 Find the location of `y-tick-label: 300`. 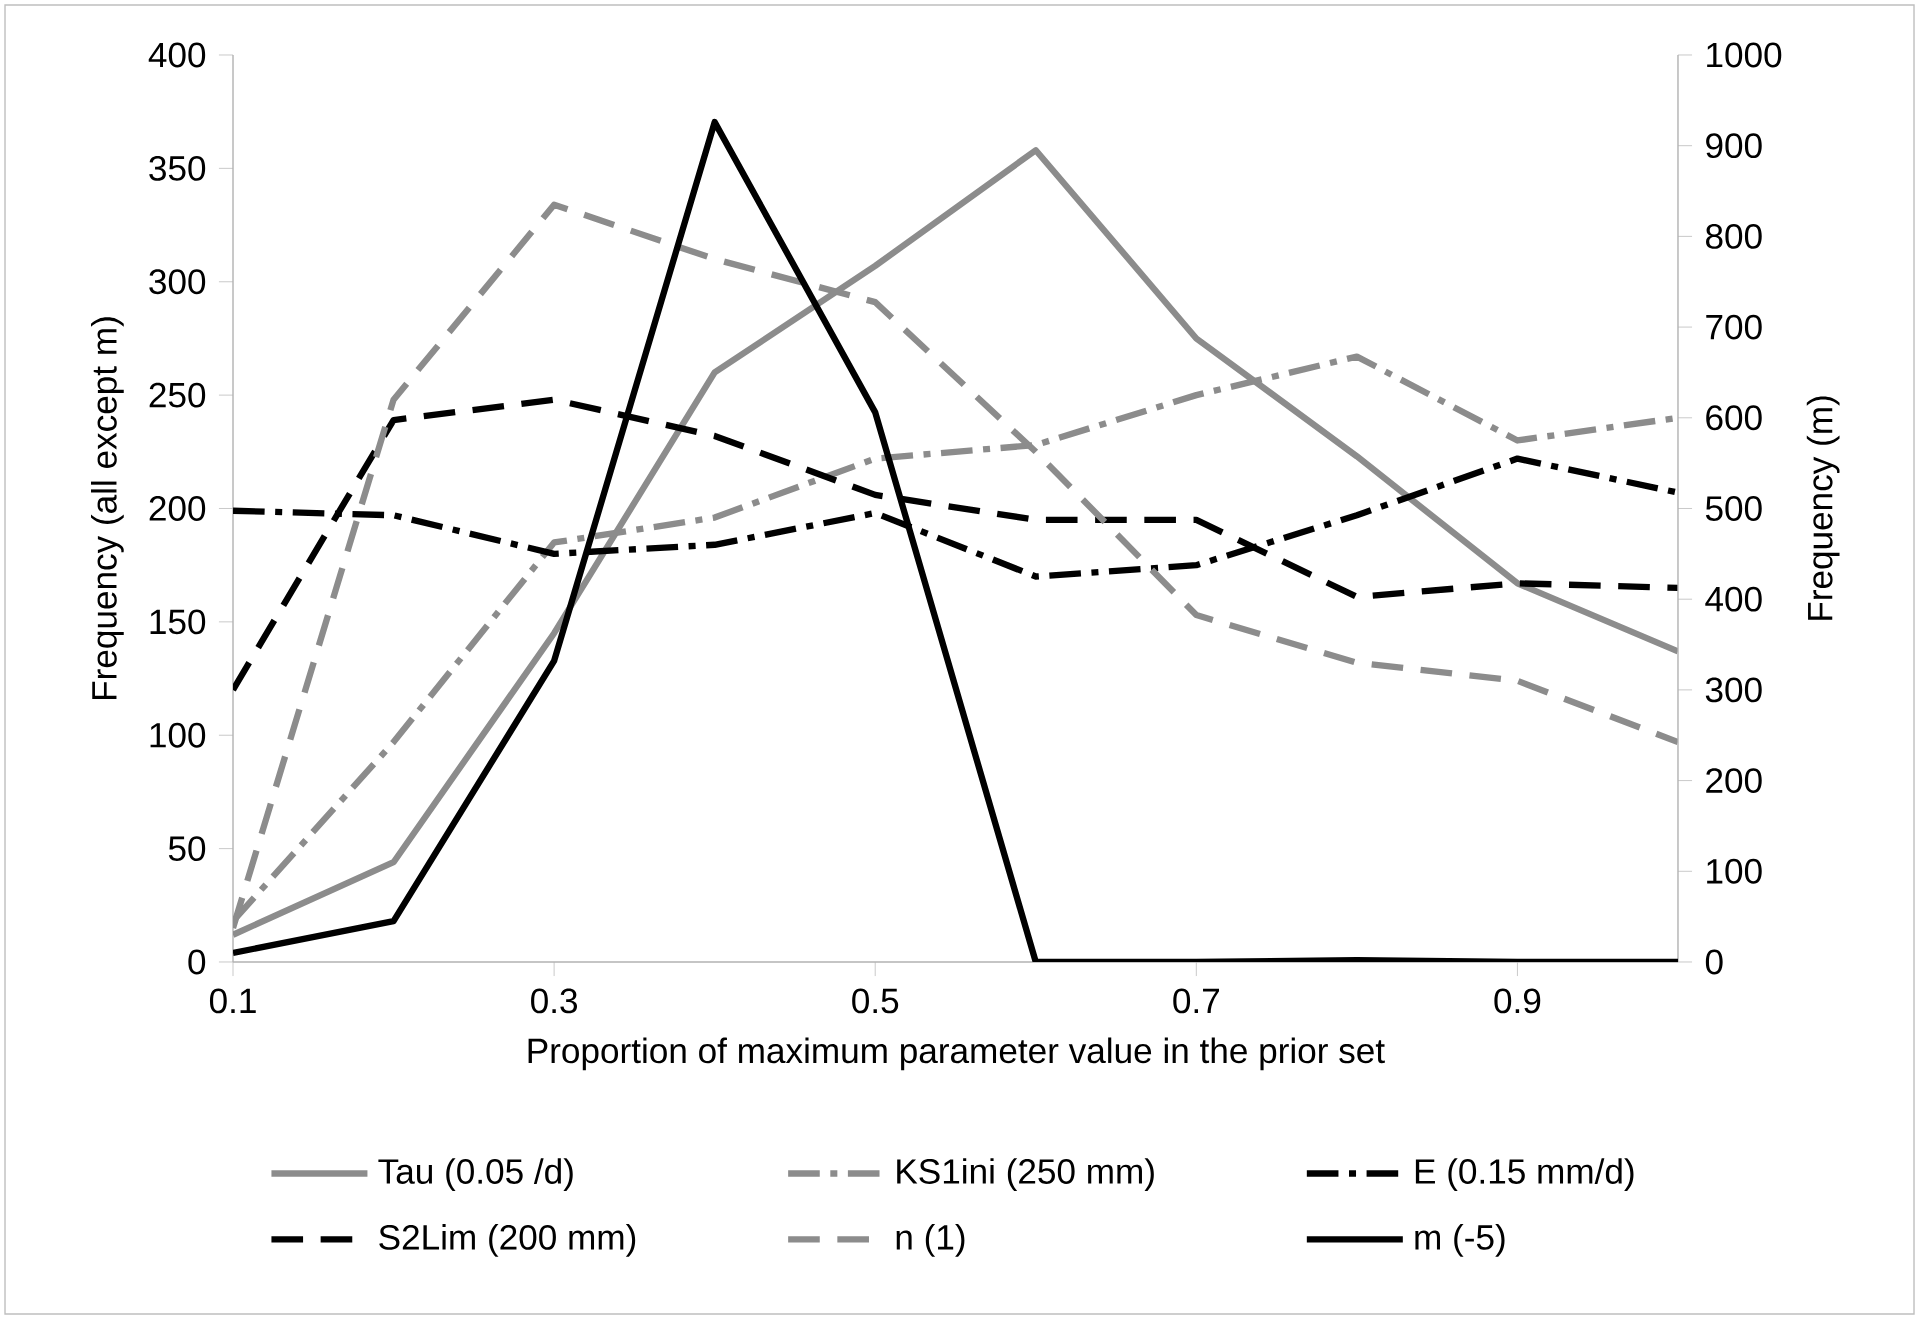

y-tick-label: 300 is located at coordinates (177, 282).